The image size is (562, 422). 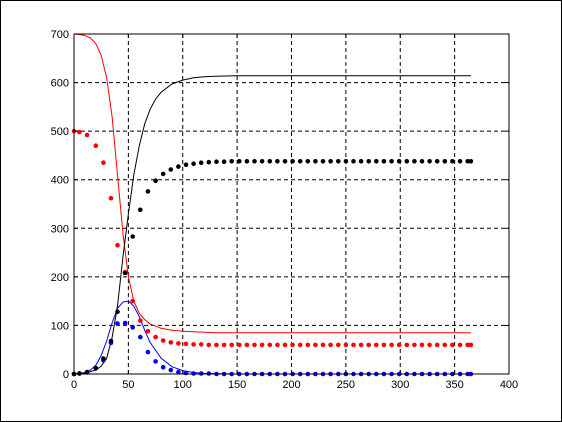 What do you see at coordinates (60, 84) in the screenshot?
I see `y-tick-label-600: 600` at bounding box center [60, 84].